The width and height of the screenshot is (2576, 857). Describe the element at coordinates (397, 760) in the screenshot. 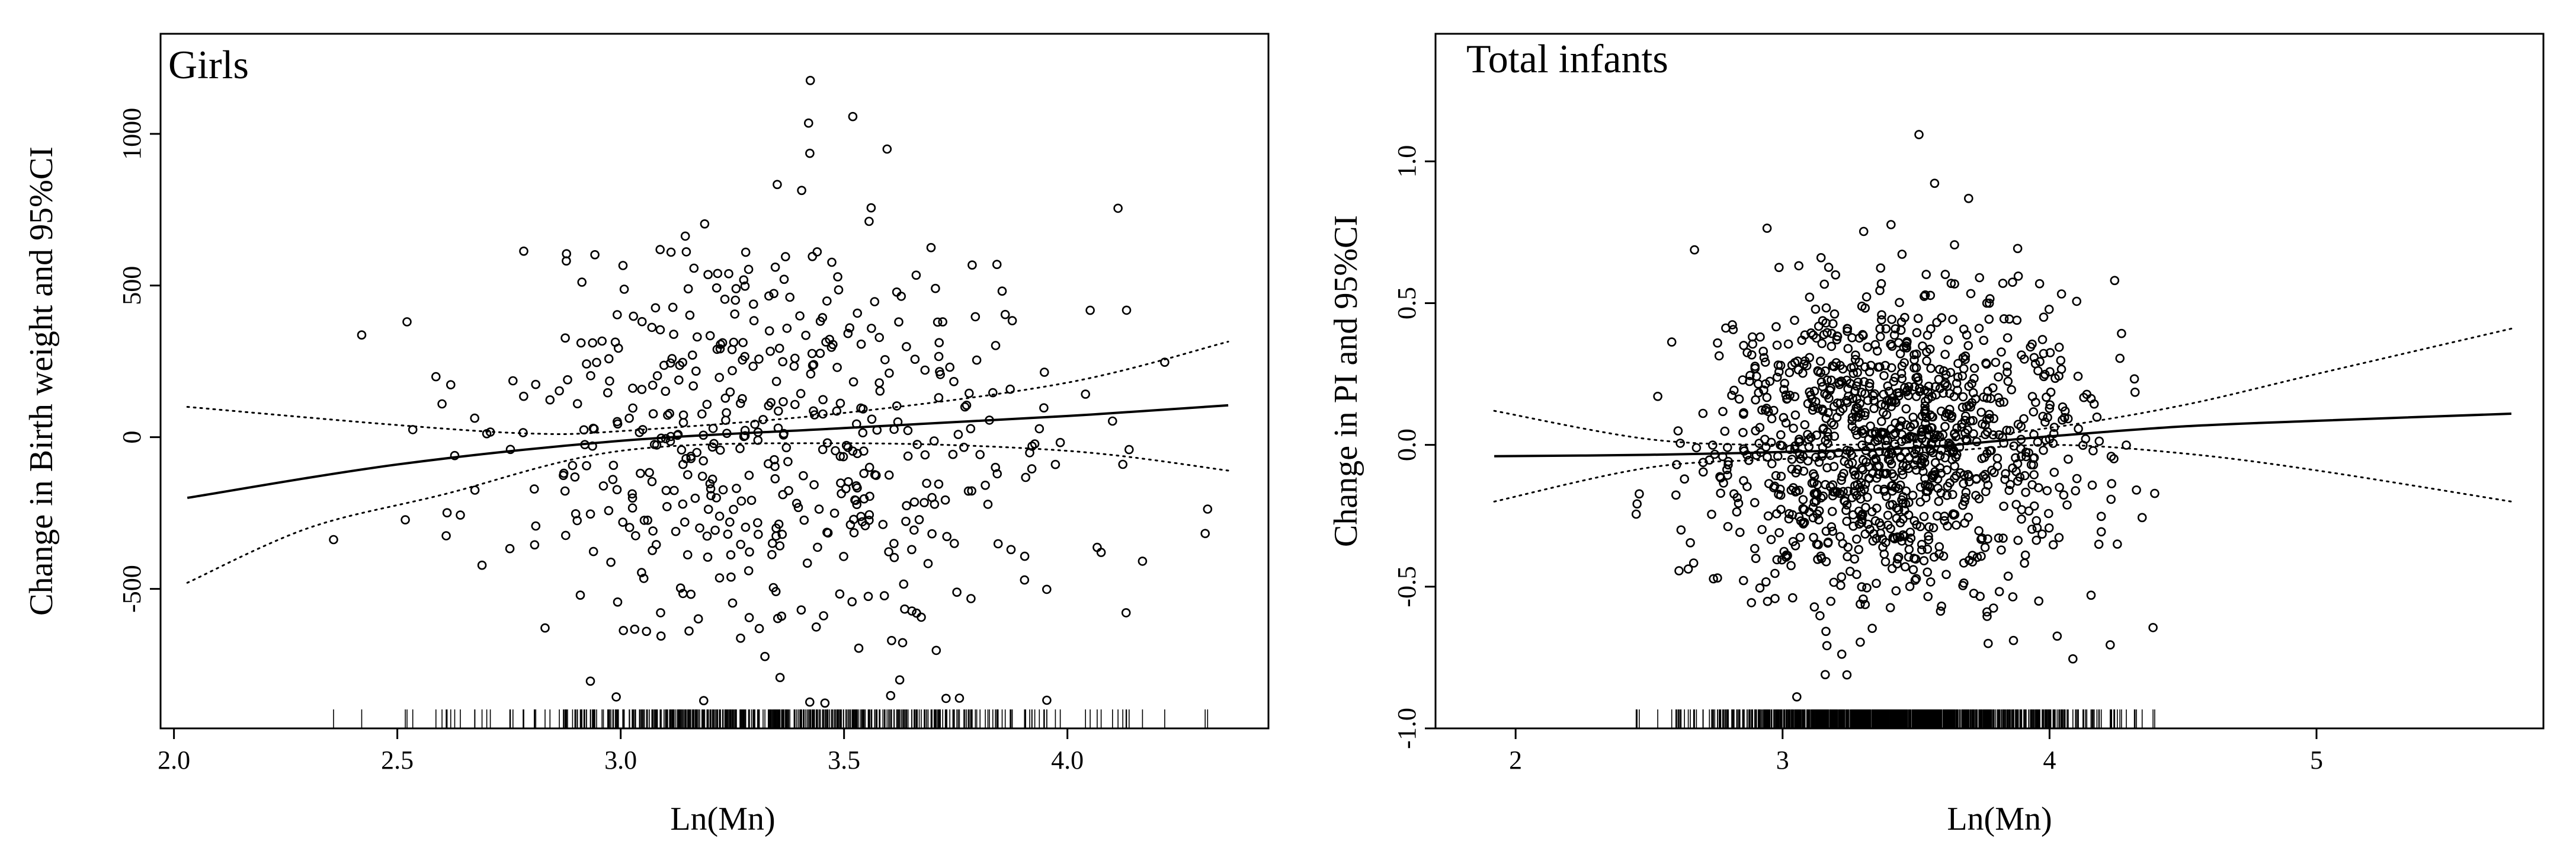

I see `x-tick-label: 2.5` at that location.